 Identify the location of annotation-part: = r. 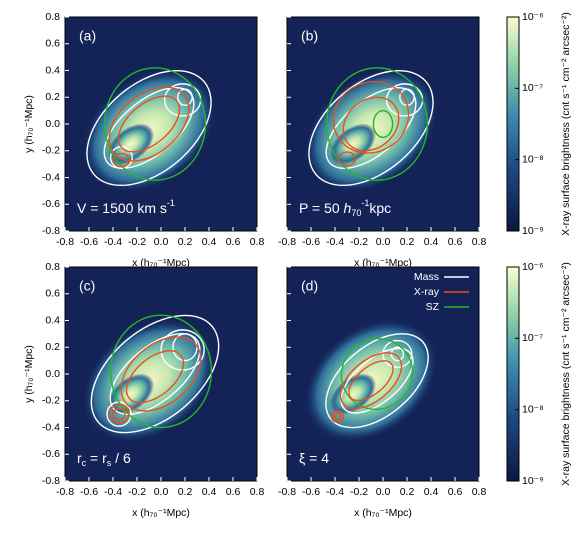
(96, 458).